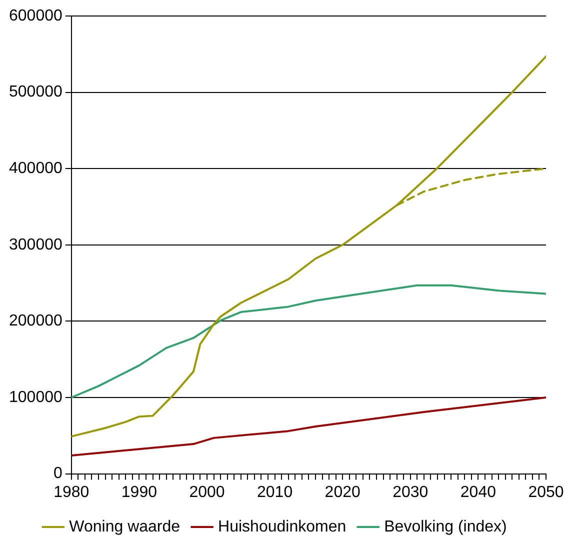  What do you see at coordinates (72, 492) in the screenshot?
I see `x-tick-label: 1980` at bounding box center [72, 492].